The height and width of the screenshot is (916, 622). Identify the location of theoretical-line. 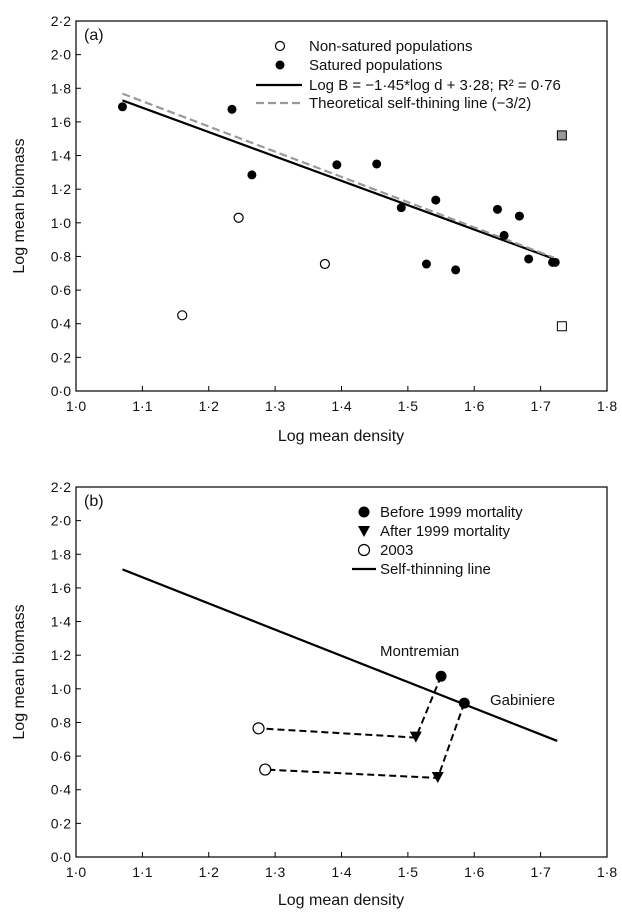
(338, 175).